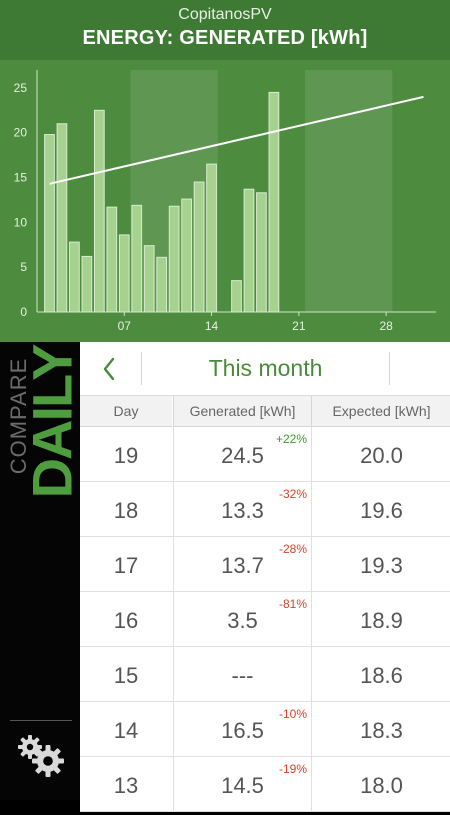 The width and height of the screenshot is (450, 815). I want to click on table-row: 13 14.5 -19% 18.0, so click(265, 784).